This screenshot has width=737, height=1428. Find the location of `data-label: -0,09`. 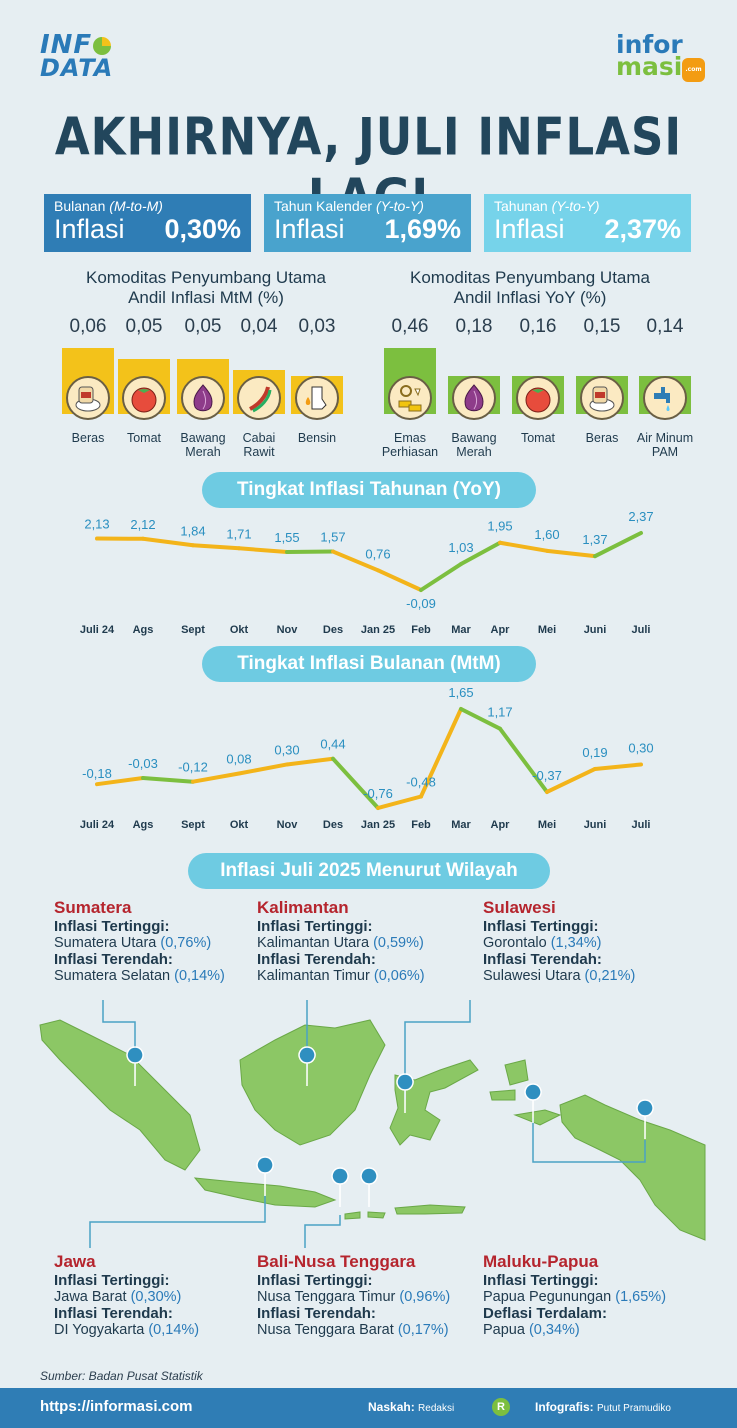

data-label: -0,09 is located at coordinates (421, 603).